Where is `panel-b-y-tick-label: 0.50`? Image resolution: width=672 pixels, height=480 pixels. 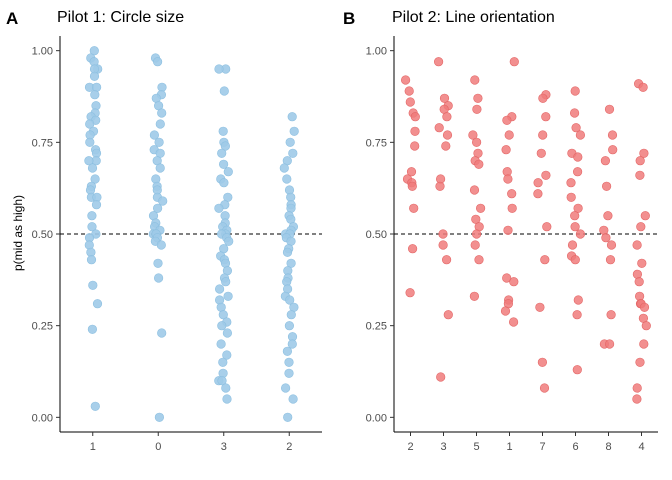
panel-b-y-tick-label: 0.50 is located at coordinates (376, 235).